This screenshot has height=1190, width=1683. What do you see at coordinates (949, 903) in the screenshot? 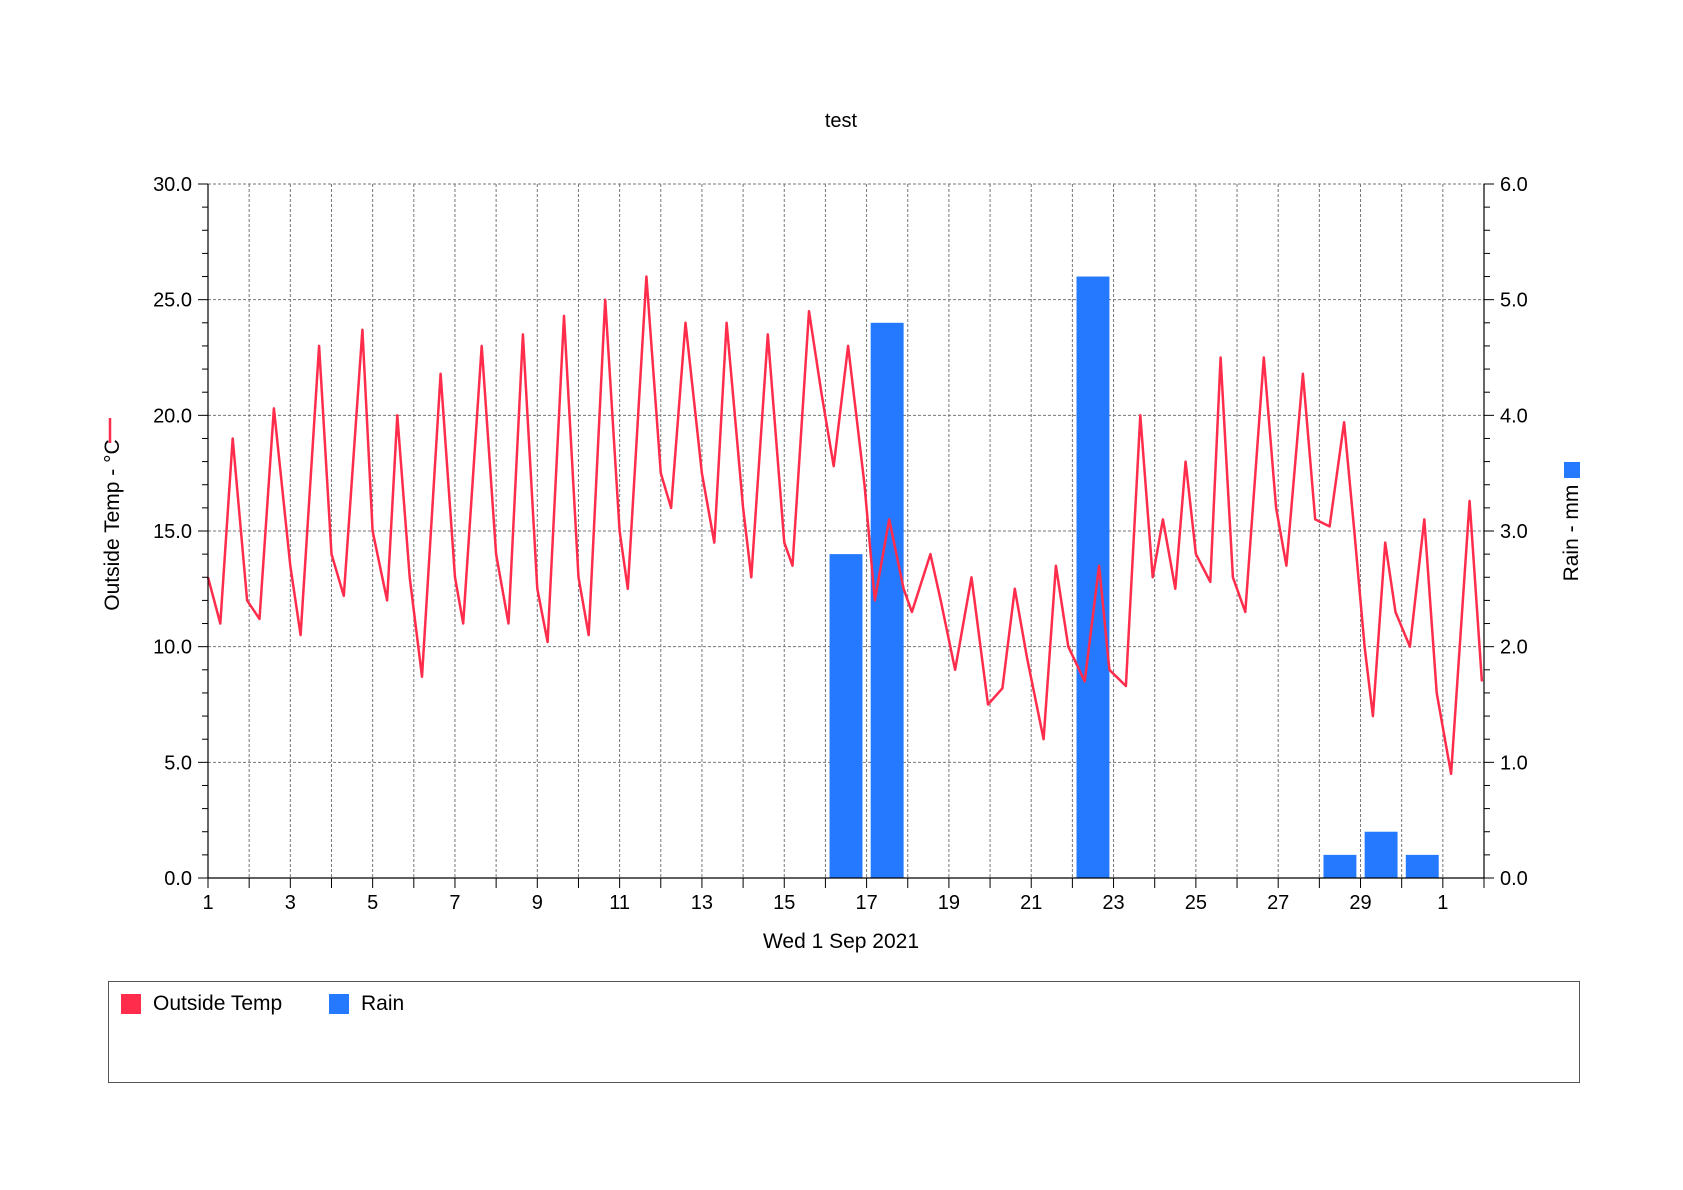
I see `x-tick-label: 19` at bounding box center [949, 903].